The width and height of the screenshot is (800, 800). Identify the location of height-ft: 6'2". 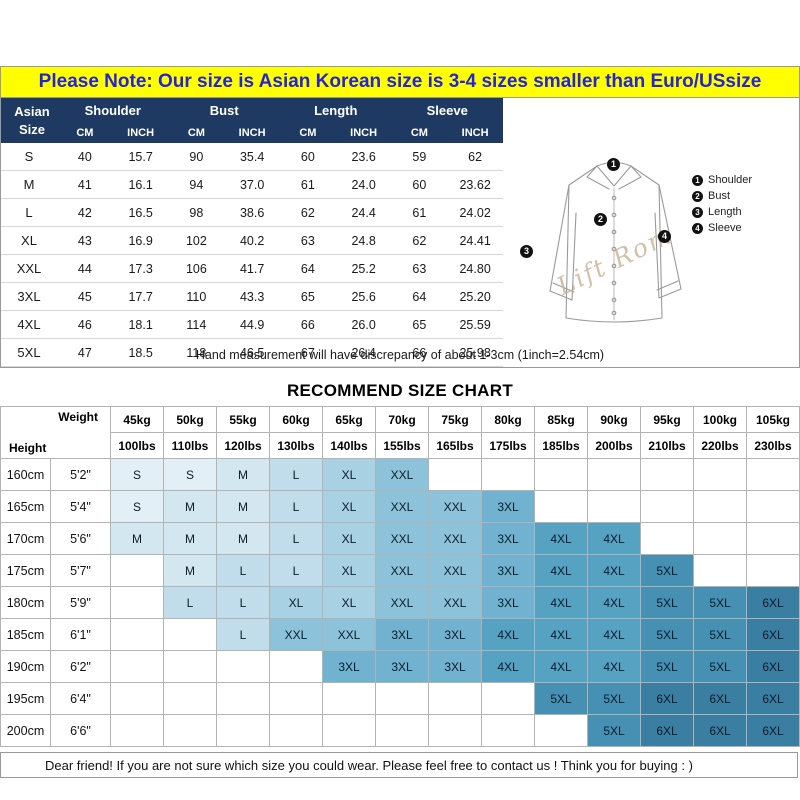
(80, 666).